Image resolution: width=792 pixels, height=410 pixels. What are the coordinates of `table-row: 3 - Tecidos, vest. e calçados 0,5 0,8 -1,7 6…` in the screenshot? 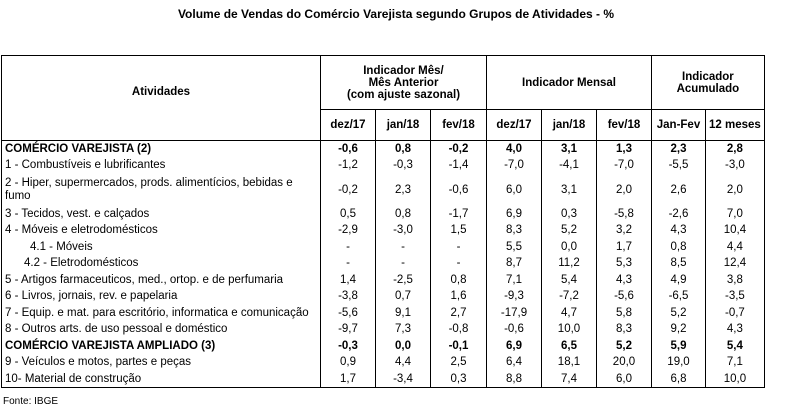 It's located at (383, 213).